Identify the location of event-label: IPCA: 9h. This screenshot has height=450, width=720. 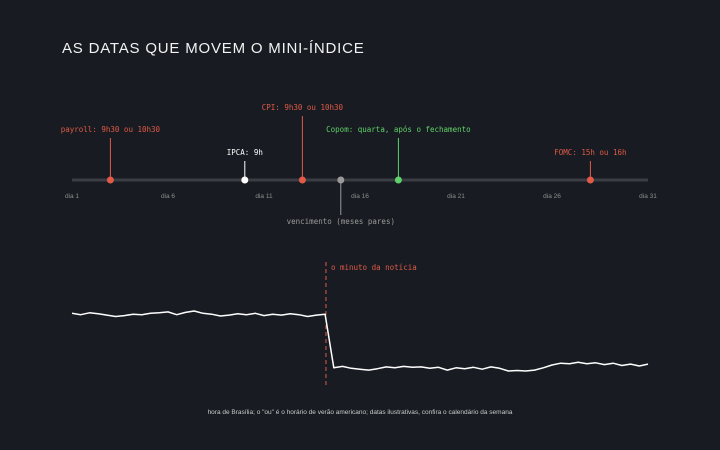
(245, 152).